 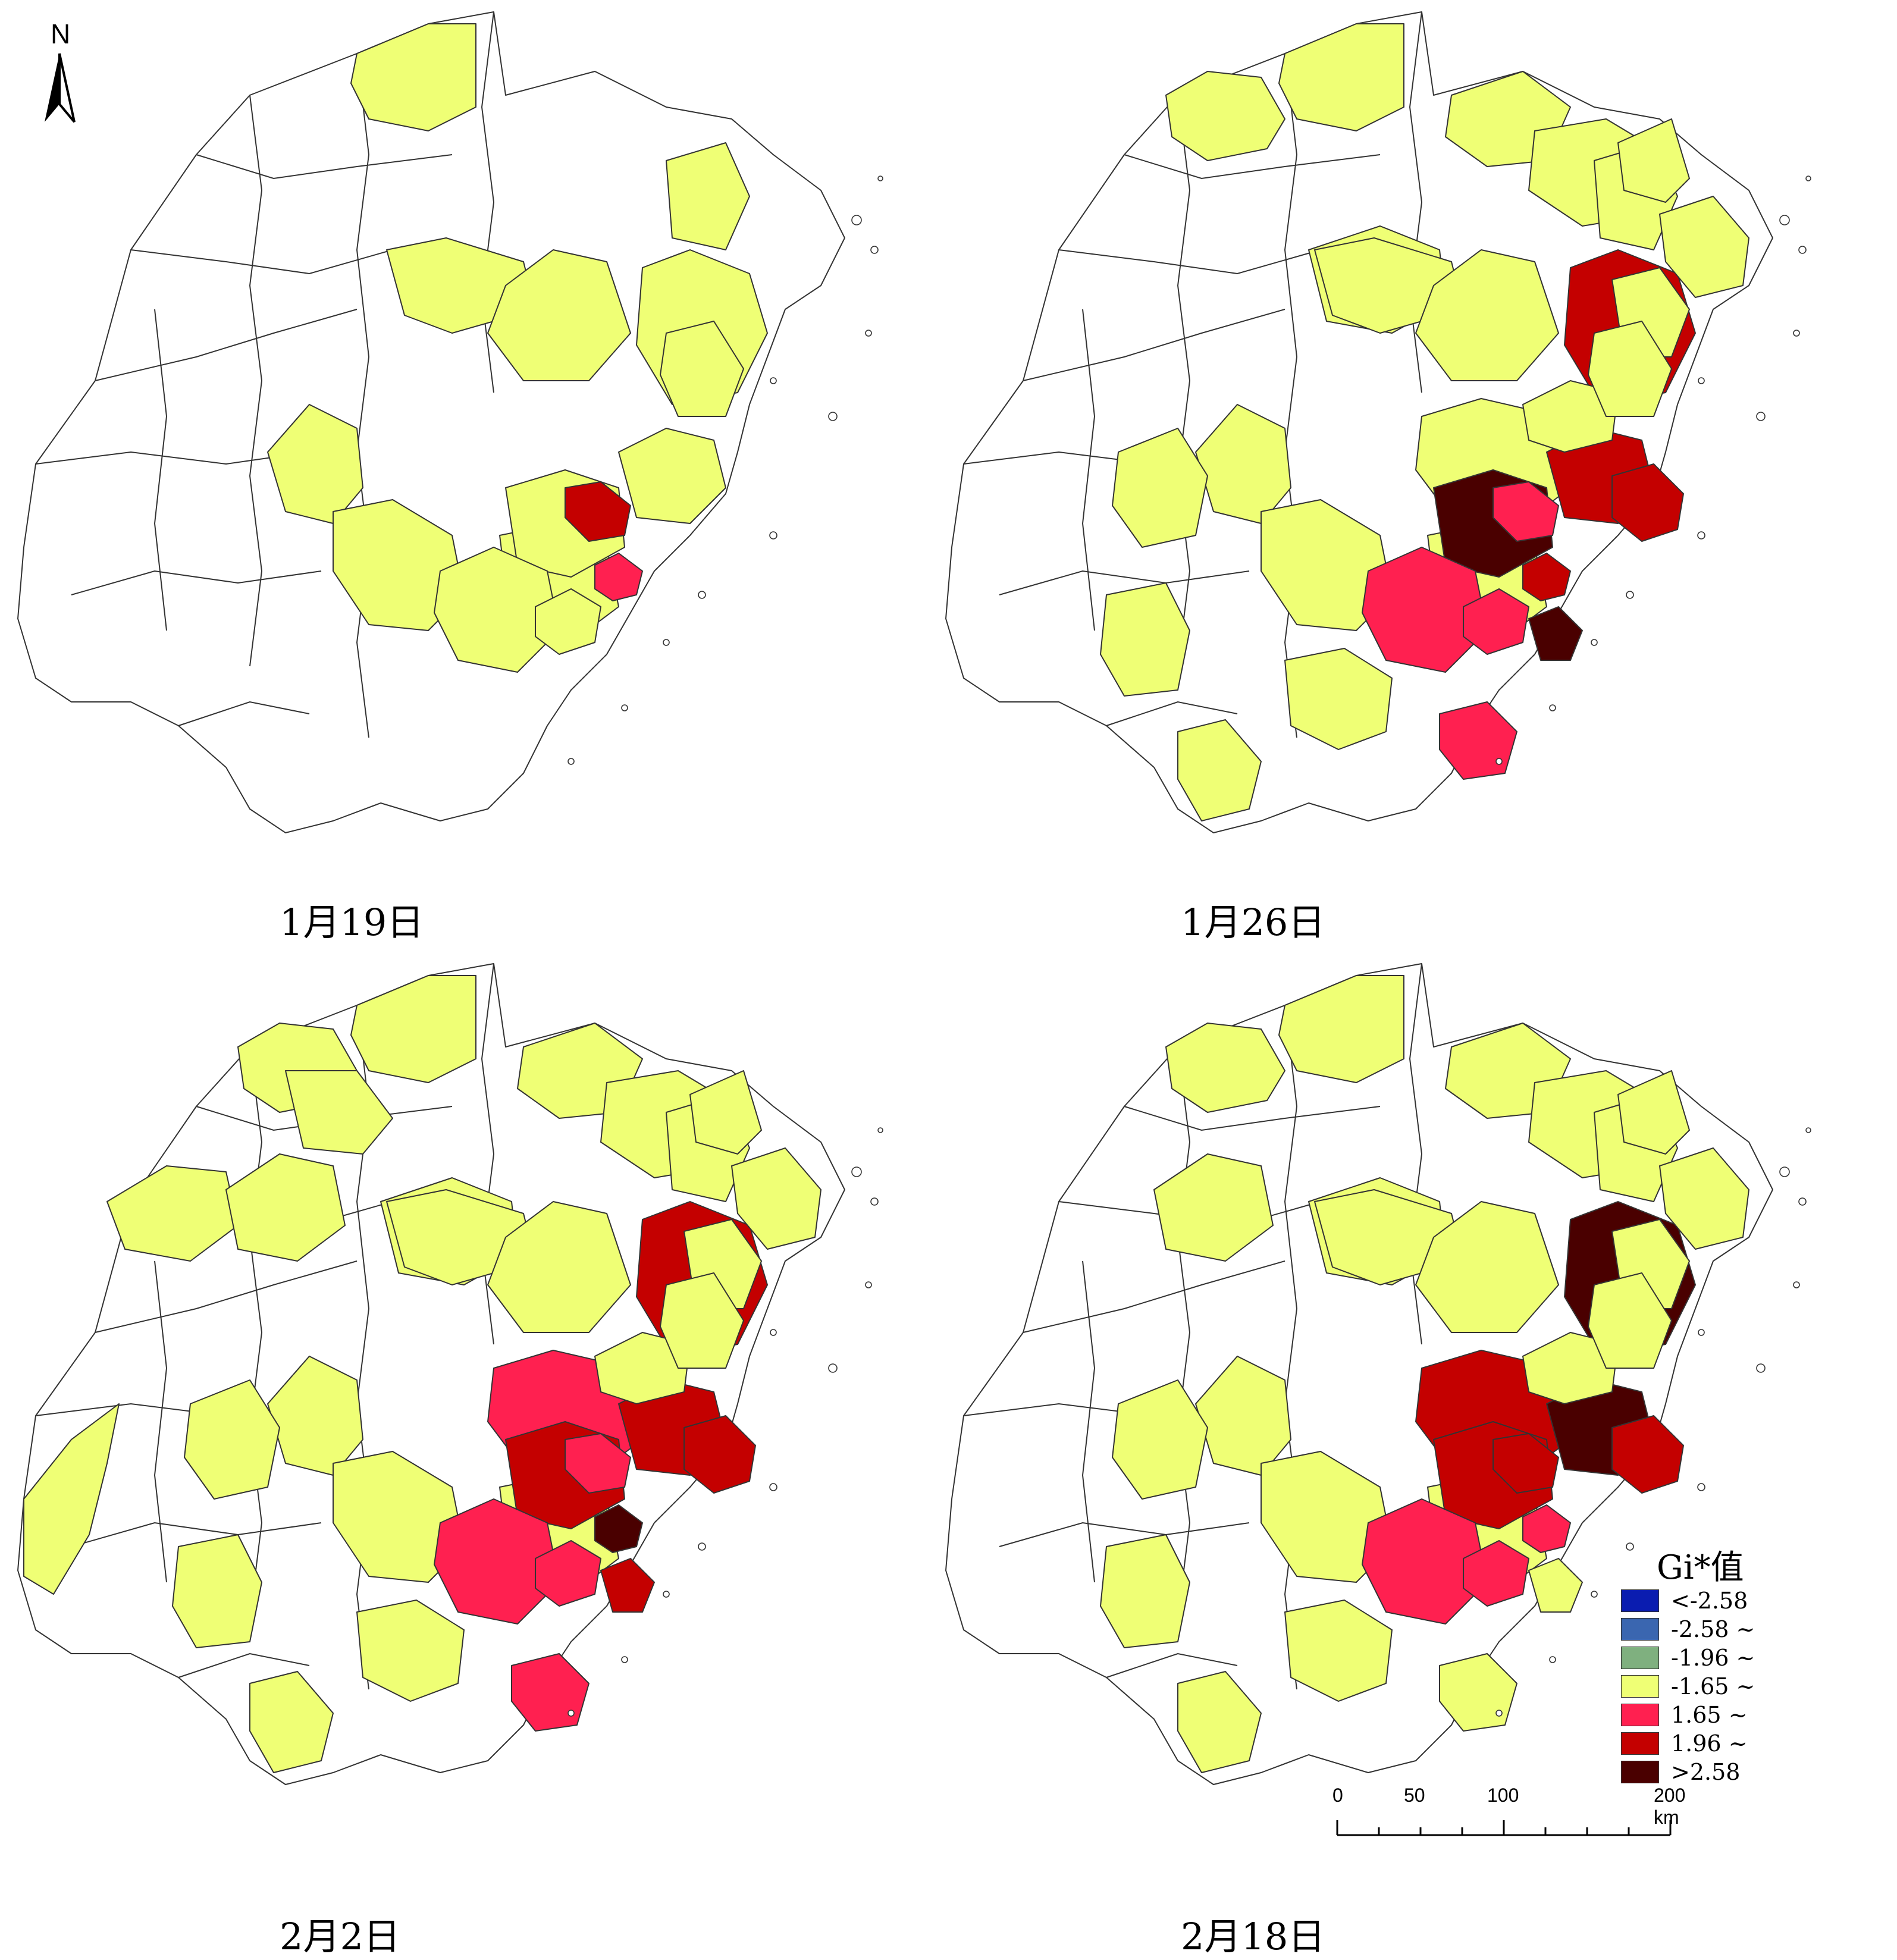 What do you see at coordinates (1710, 1686) in the screenshot?
I see `legend-item: -1.65 ~` at bounding box center [1710, 1686].